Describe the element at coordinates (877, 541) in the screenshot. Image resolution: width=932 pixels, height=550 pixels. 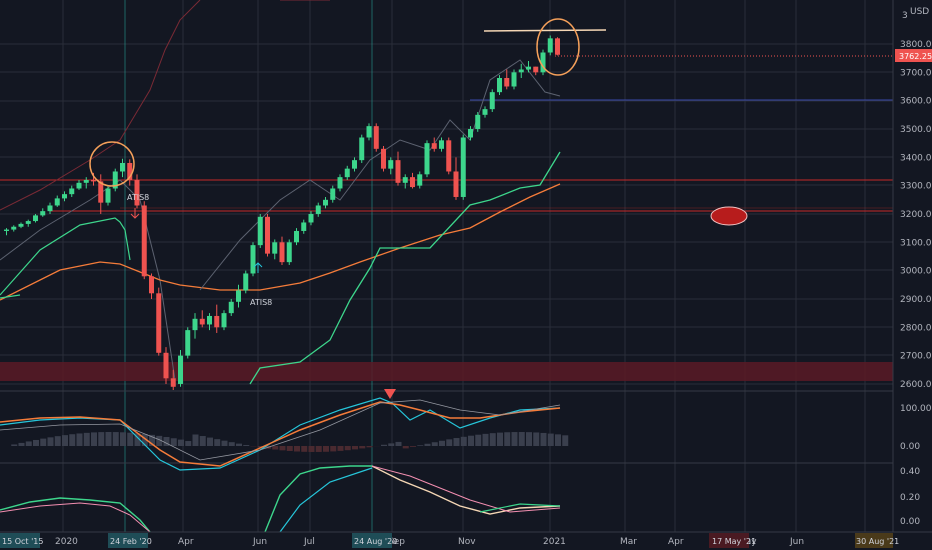
I see `time-badge-aug21-text: 30 Aug '21` at that location.